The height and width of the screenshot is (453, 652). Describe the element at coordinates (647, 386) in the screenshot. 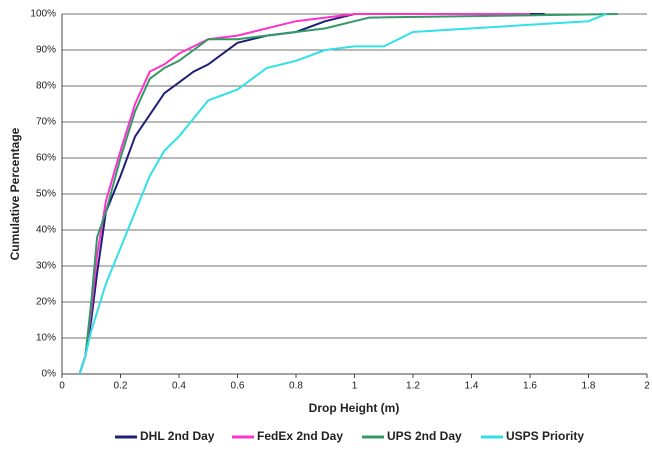

I see `x-tick-label: 2` at that location.